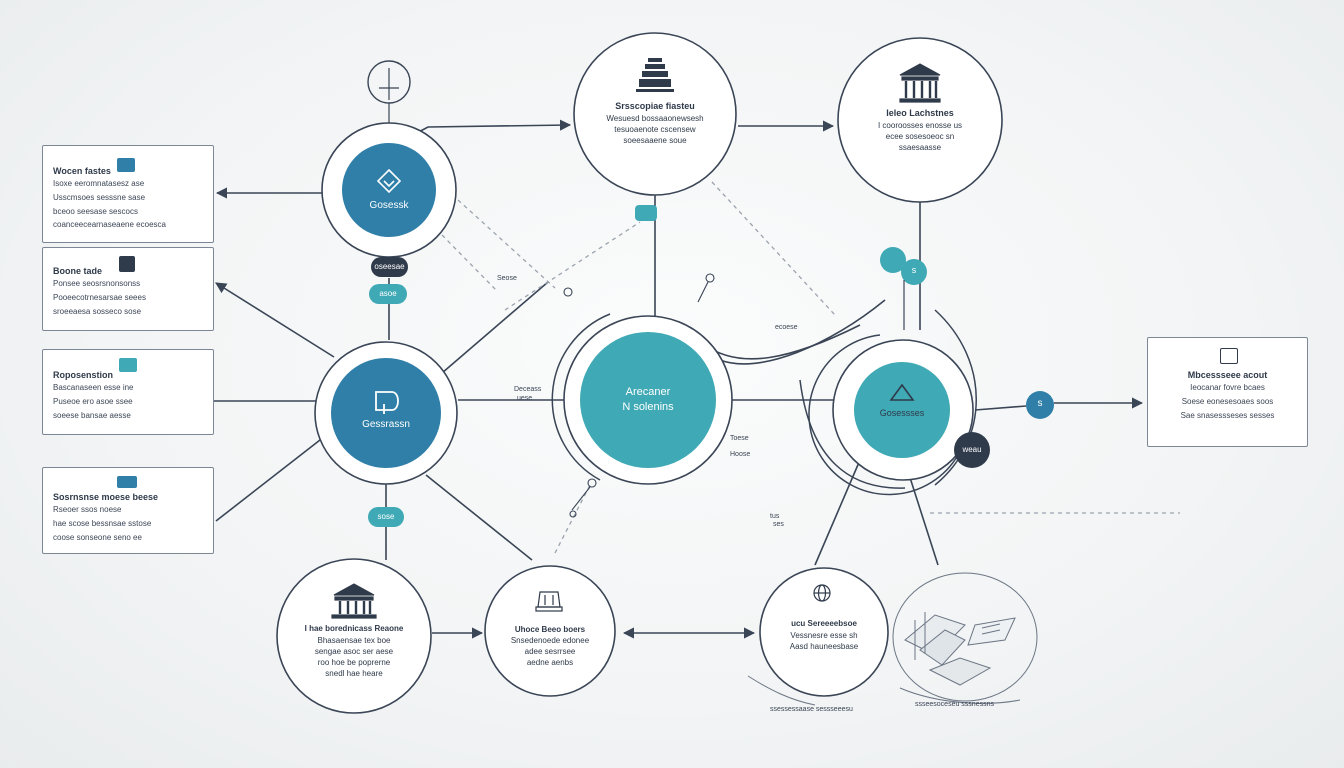 The image size is (1344, 768). Describe the element at coordinates (1227, 375) in the screenshot. I see `info-card-right-title: Mbcessseee acout` at that location.